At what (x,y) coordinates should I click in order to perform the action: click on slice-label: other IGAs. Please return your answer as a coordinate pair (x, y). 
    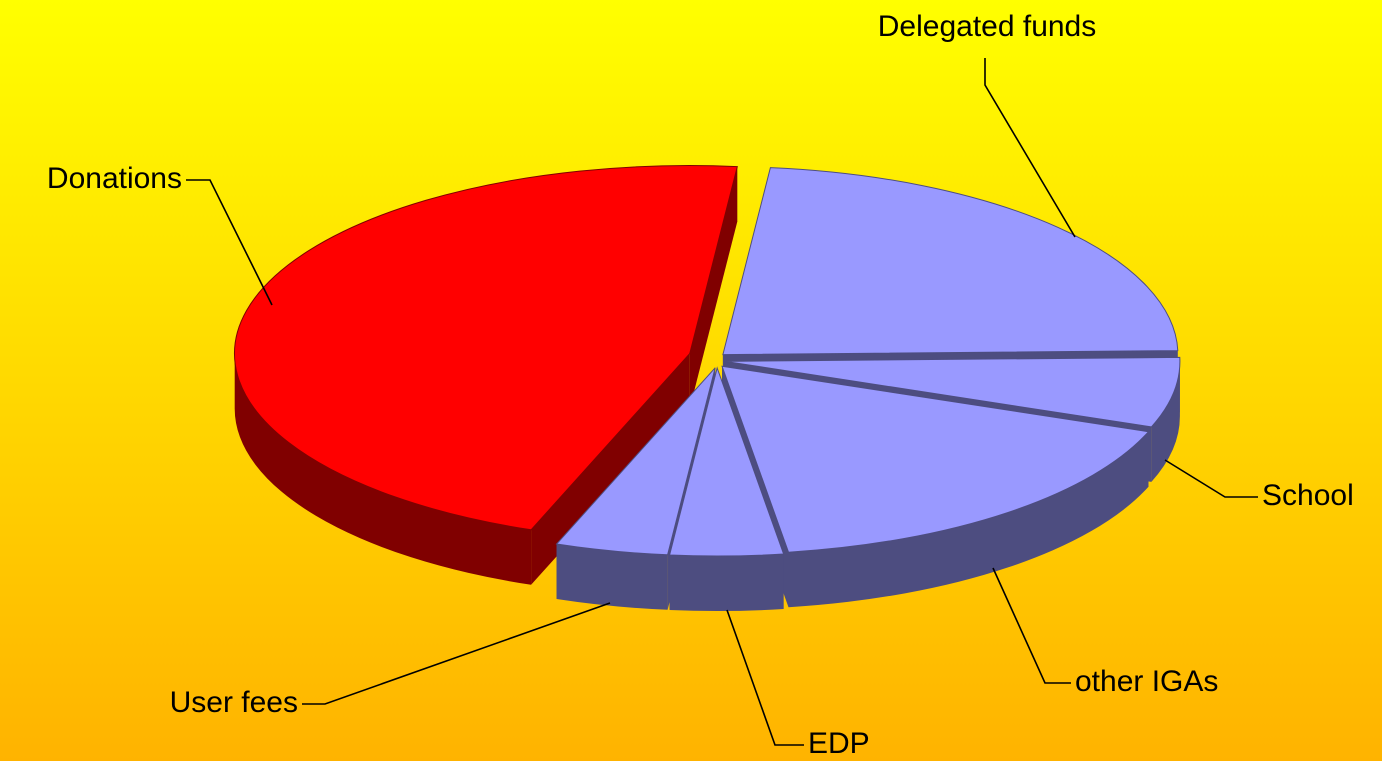
    Looking at the image, I should click on (1146, 681).